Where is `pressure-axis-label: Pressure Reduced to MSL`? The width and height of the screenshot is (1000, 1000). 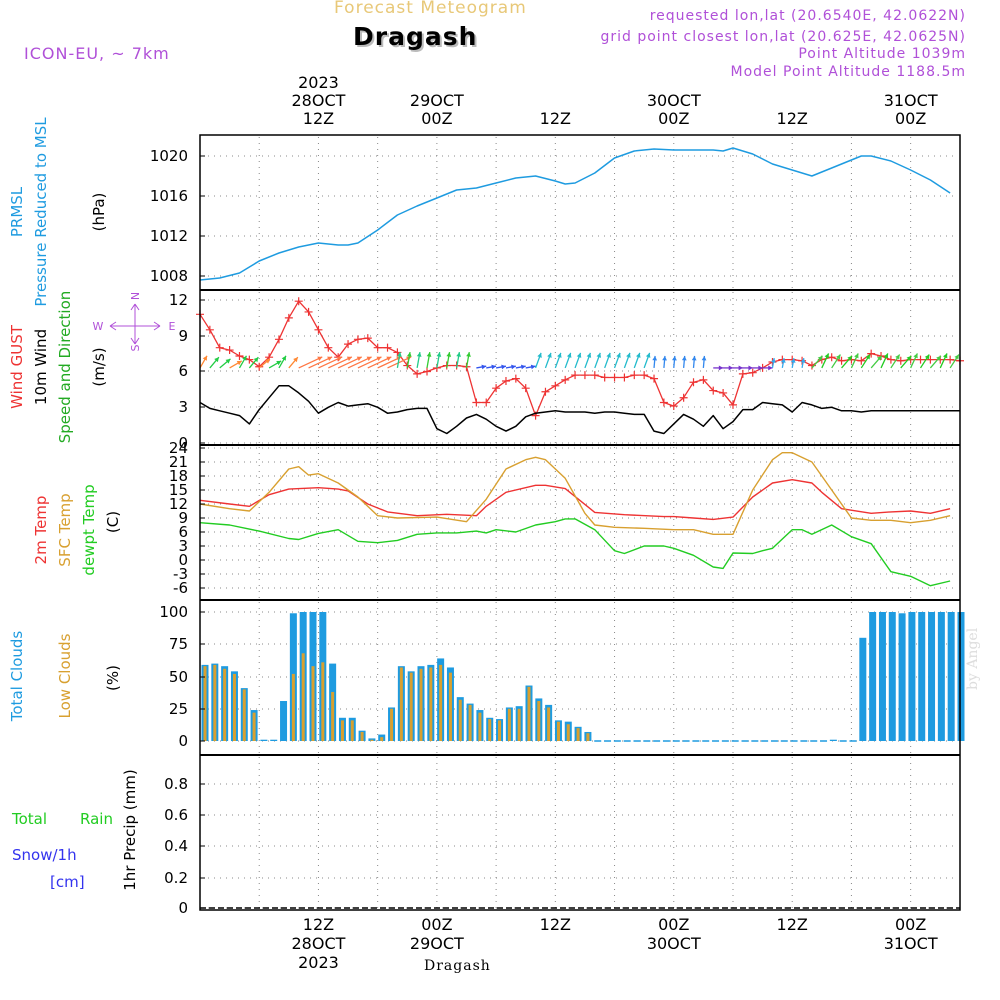
pressure-axis-label: Pressure Reduced to MSL is located at coordinates (41, 212).